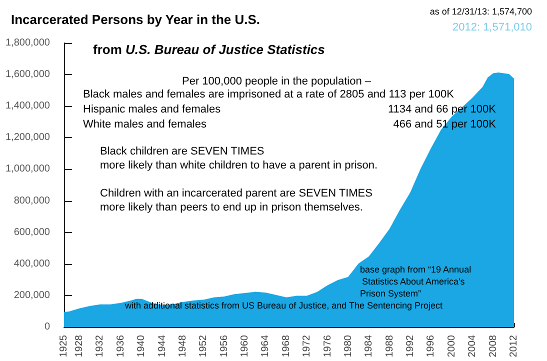 This screenshot has width=547, height=361. Describe the element at coordinates (28, 43) in the screenshot. I see `y-tick-label: 1,800,000` at that location.